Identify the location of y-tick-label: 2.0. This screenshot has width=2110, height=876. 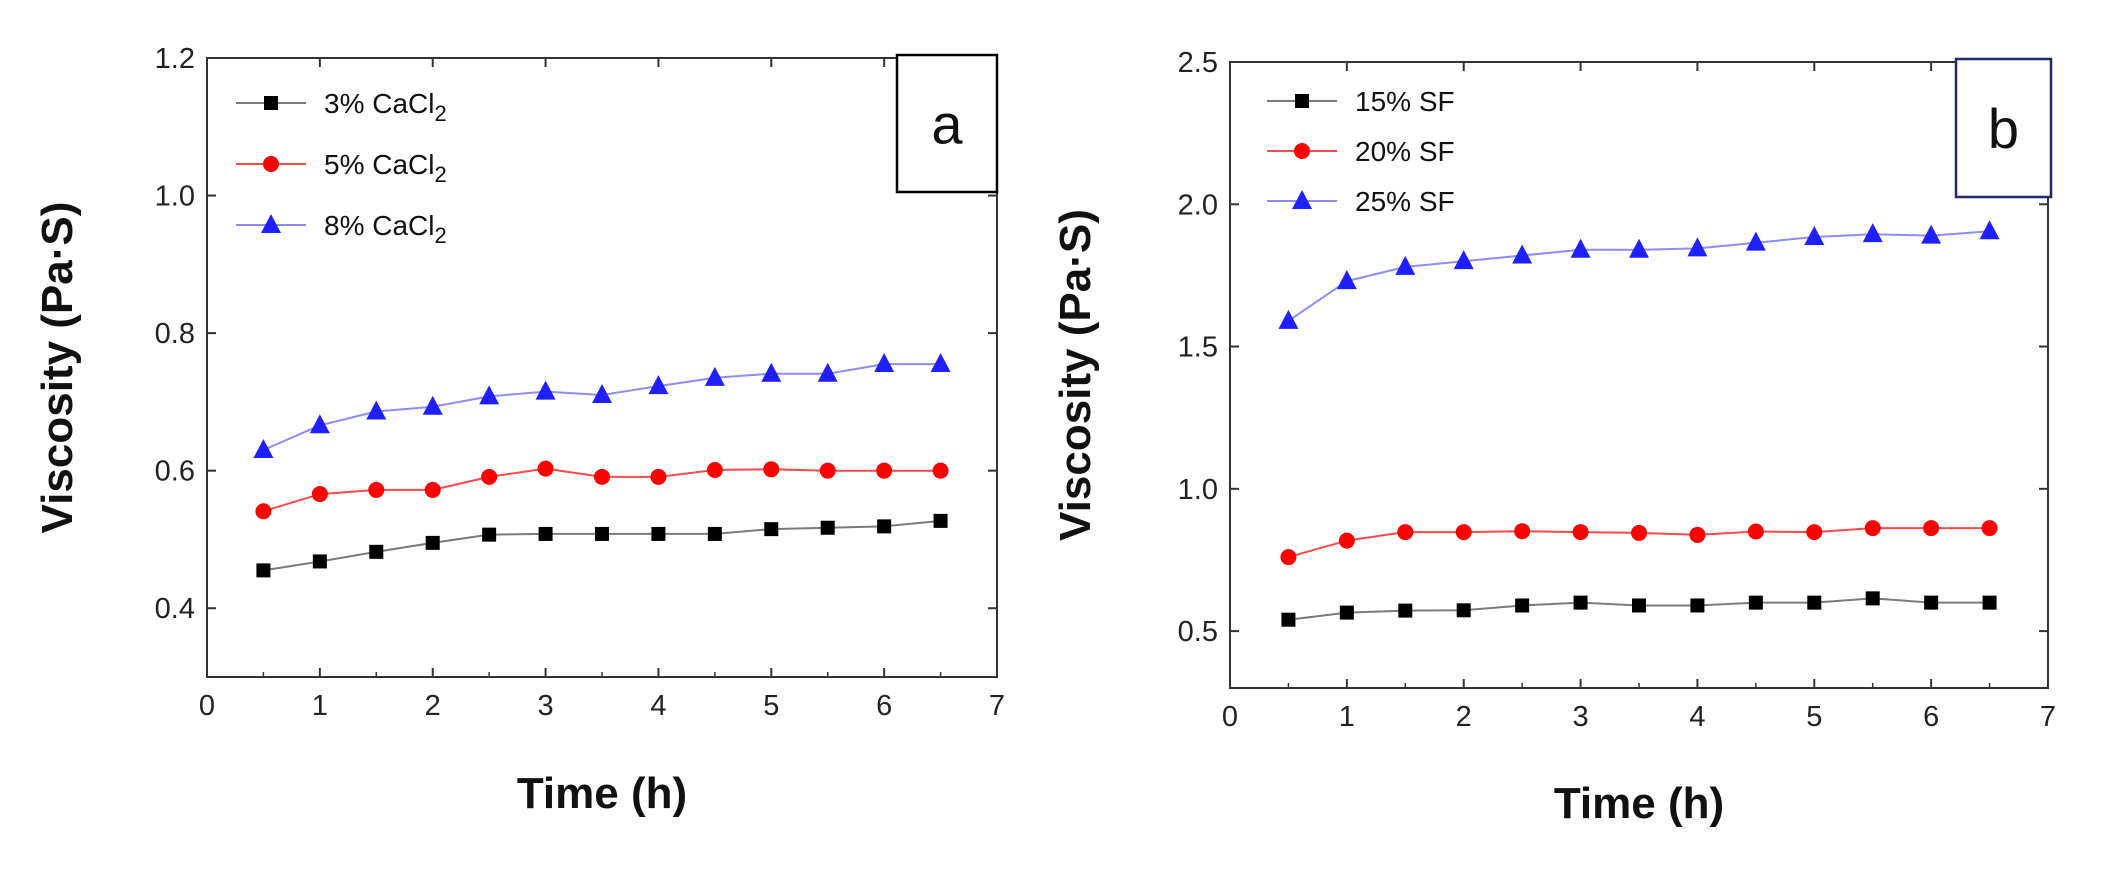
(1198, 205).